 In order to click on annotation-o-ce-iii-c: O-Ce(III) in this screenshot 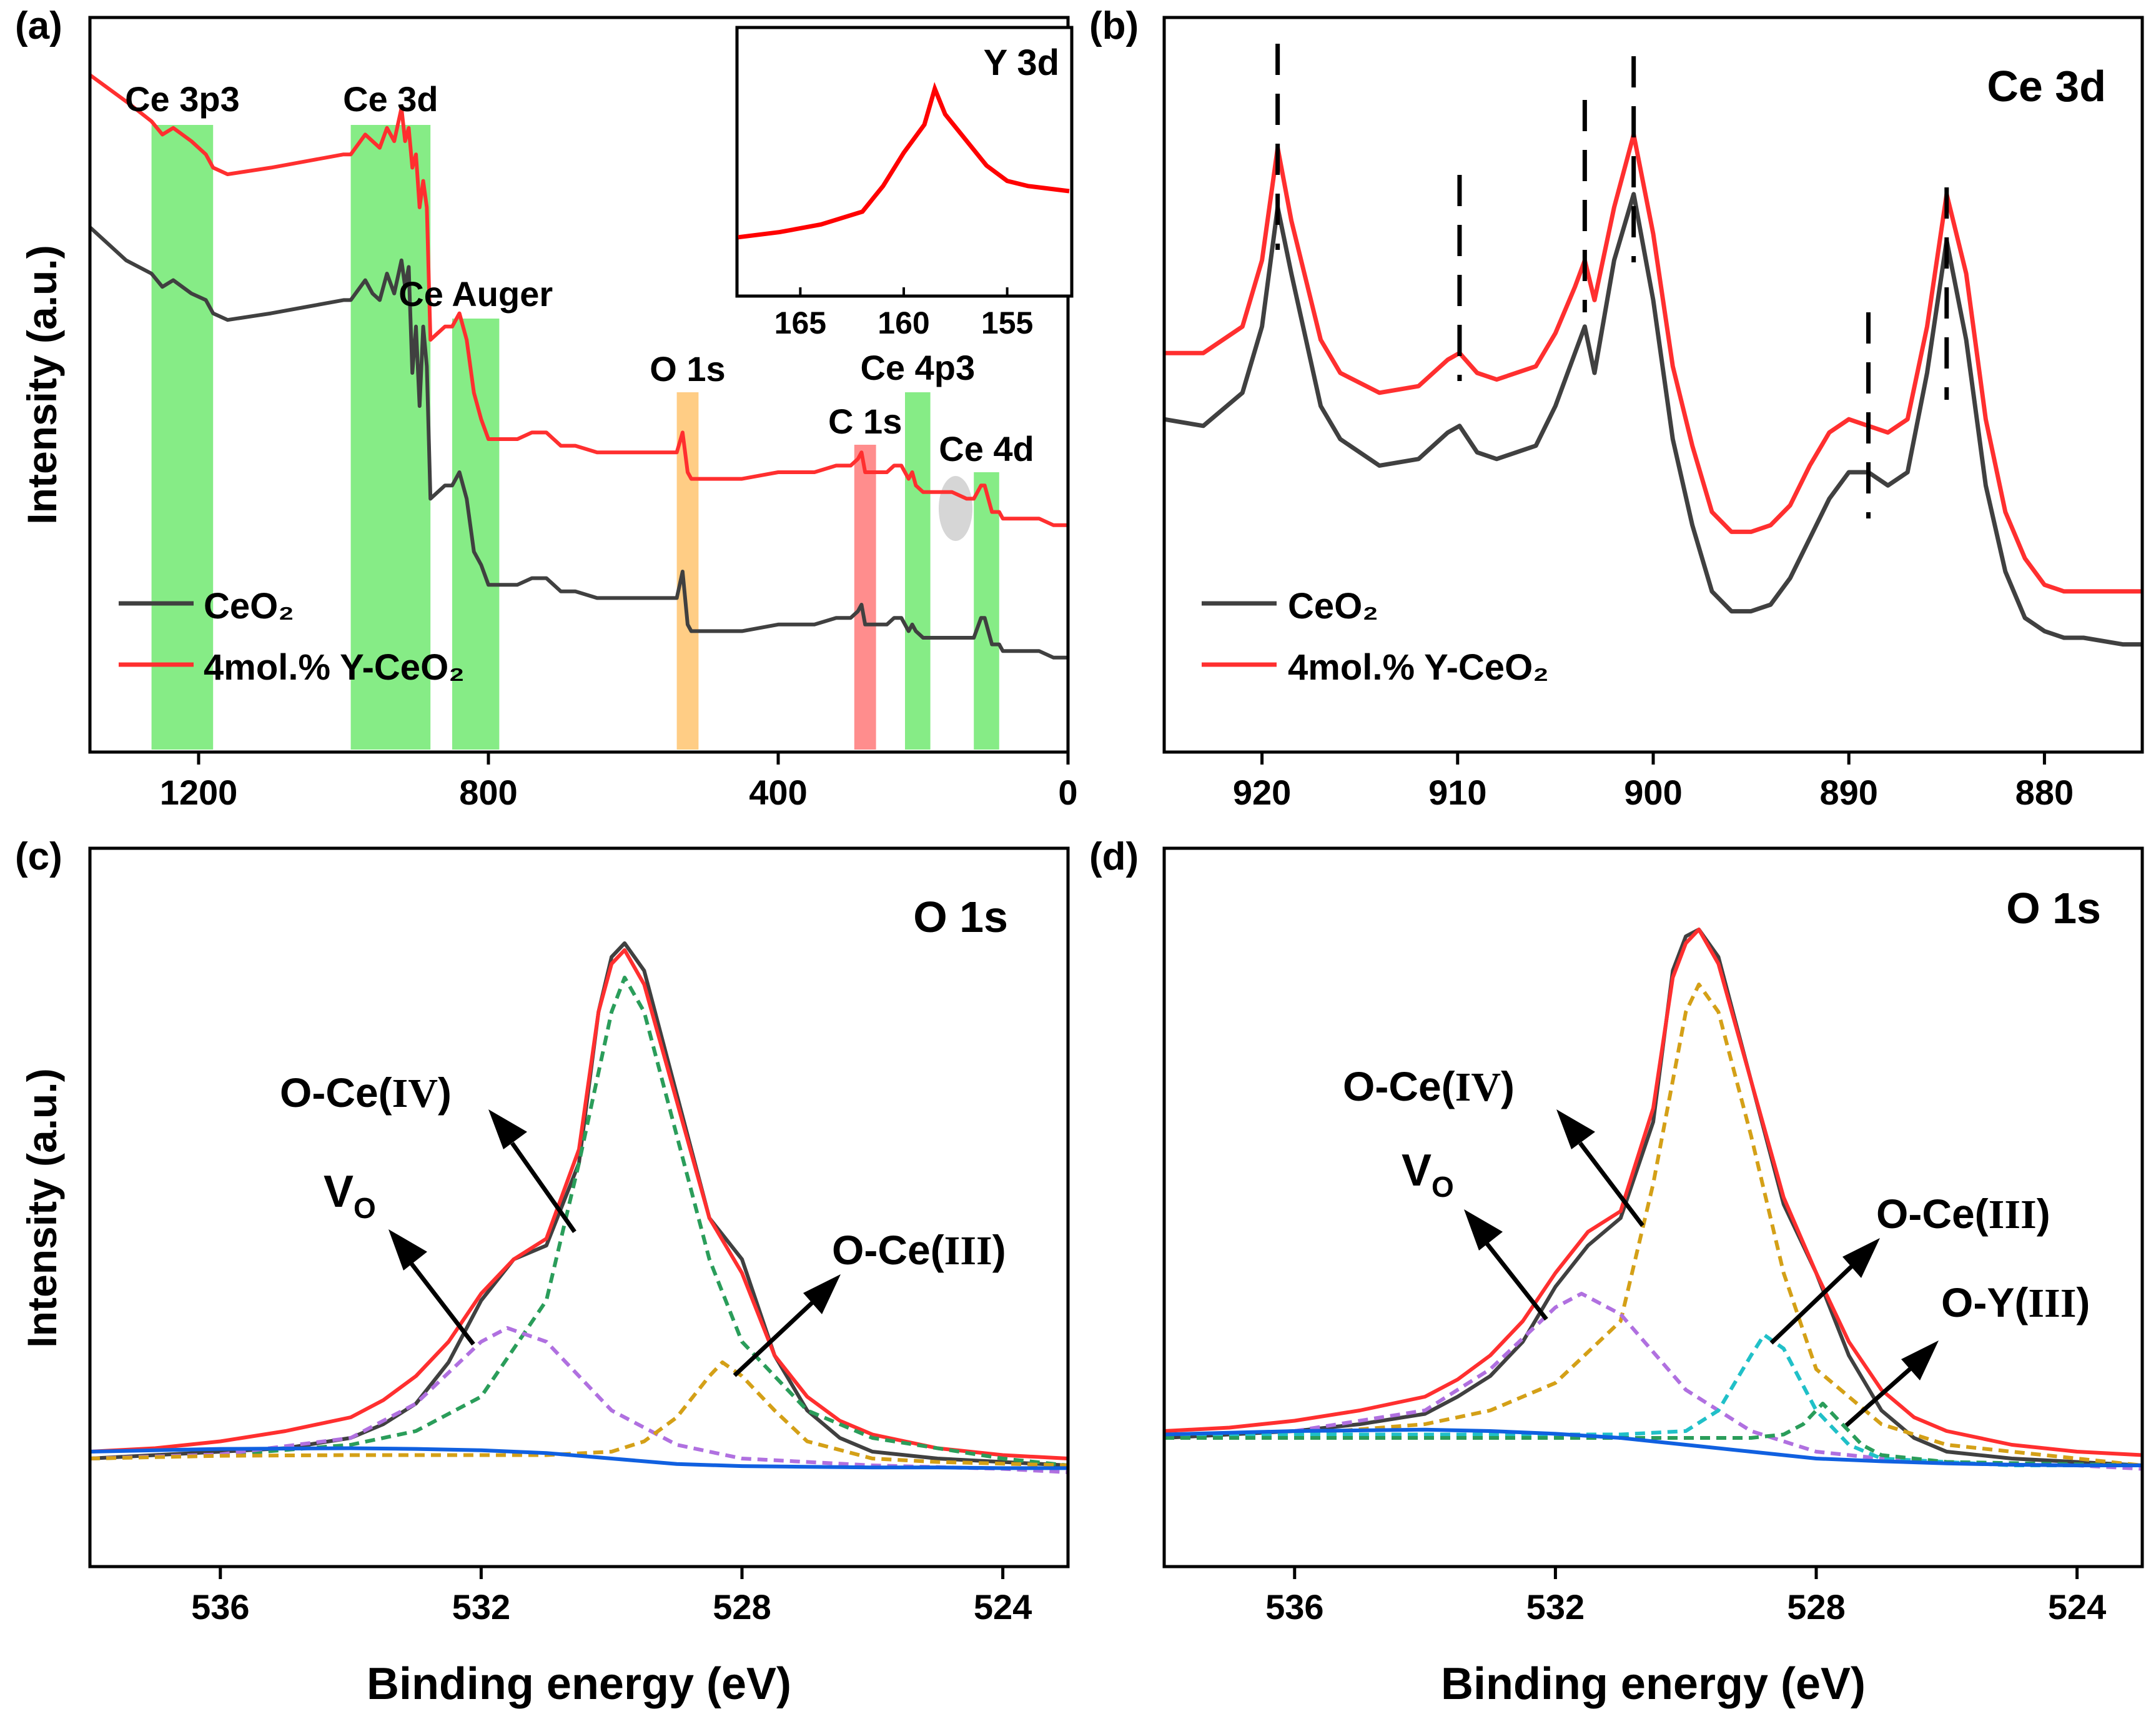, I will do `click(869, 1302)`.